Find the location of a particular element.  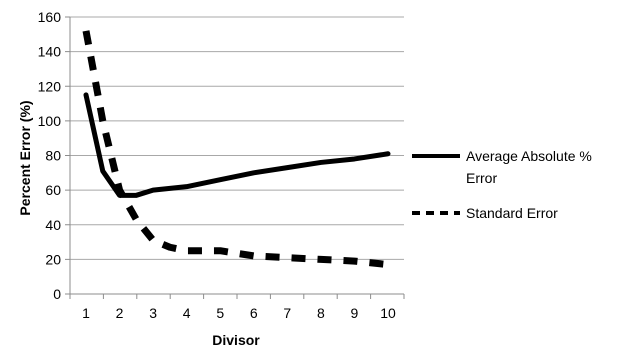

legend: Average Absolute % Error Standard Error is located at coordinates (502, 184).